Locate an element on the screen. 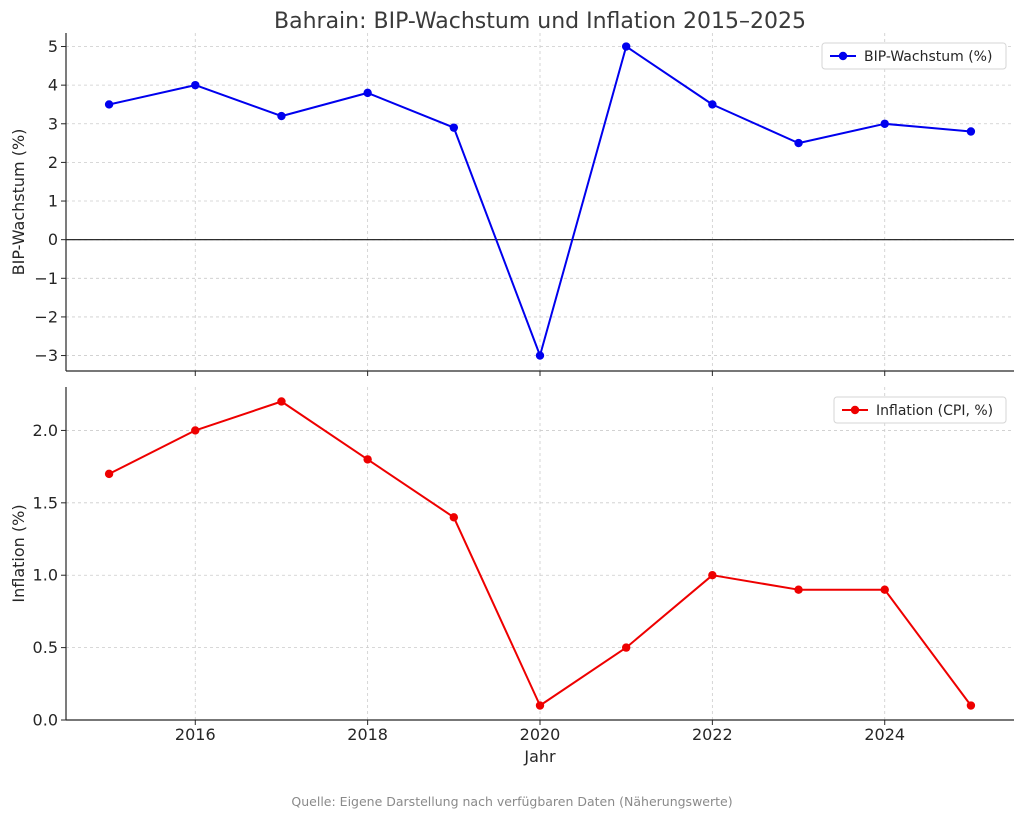  y-tick-label: 0.5 is located at coordinates (45, 647).